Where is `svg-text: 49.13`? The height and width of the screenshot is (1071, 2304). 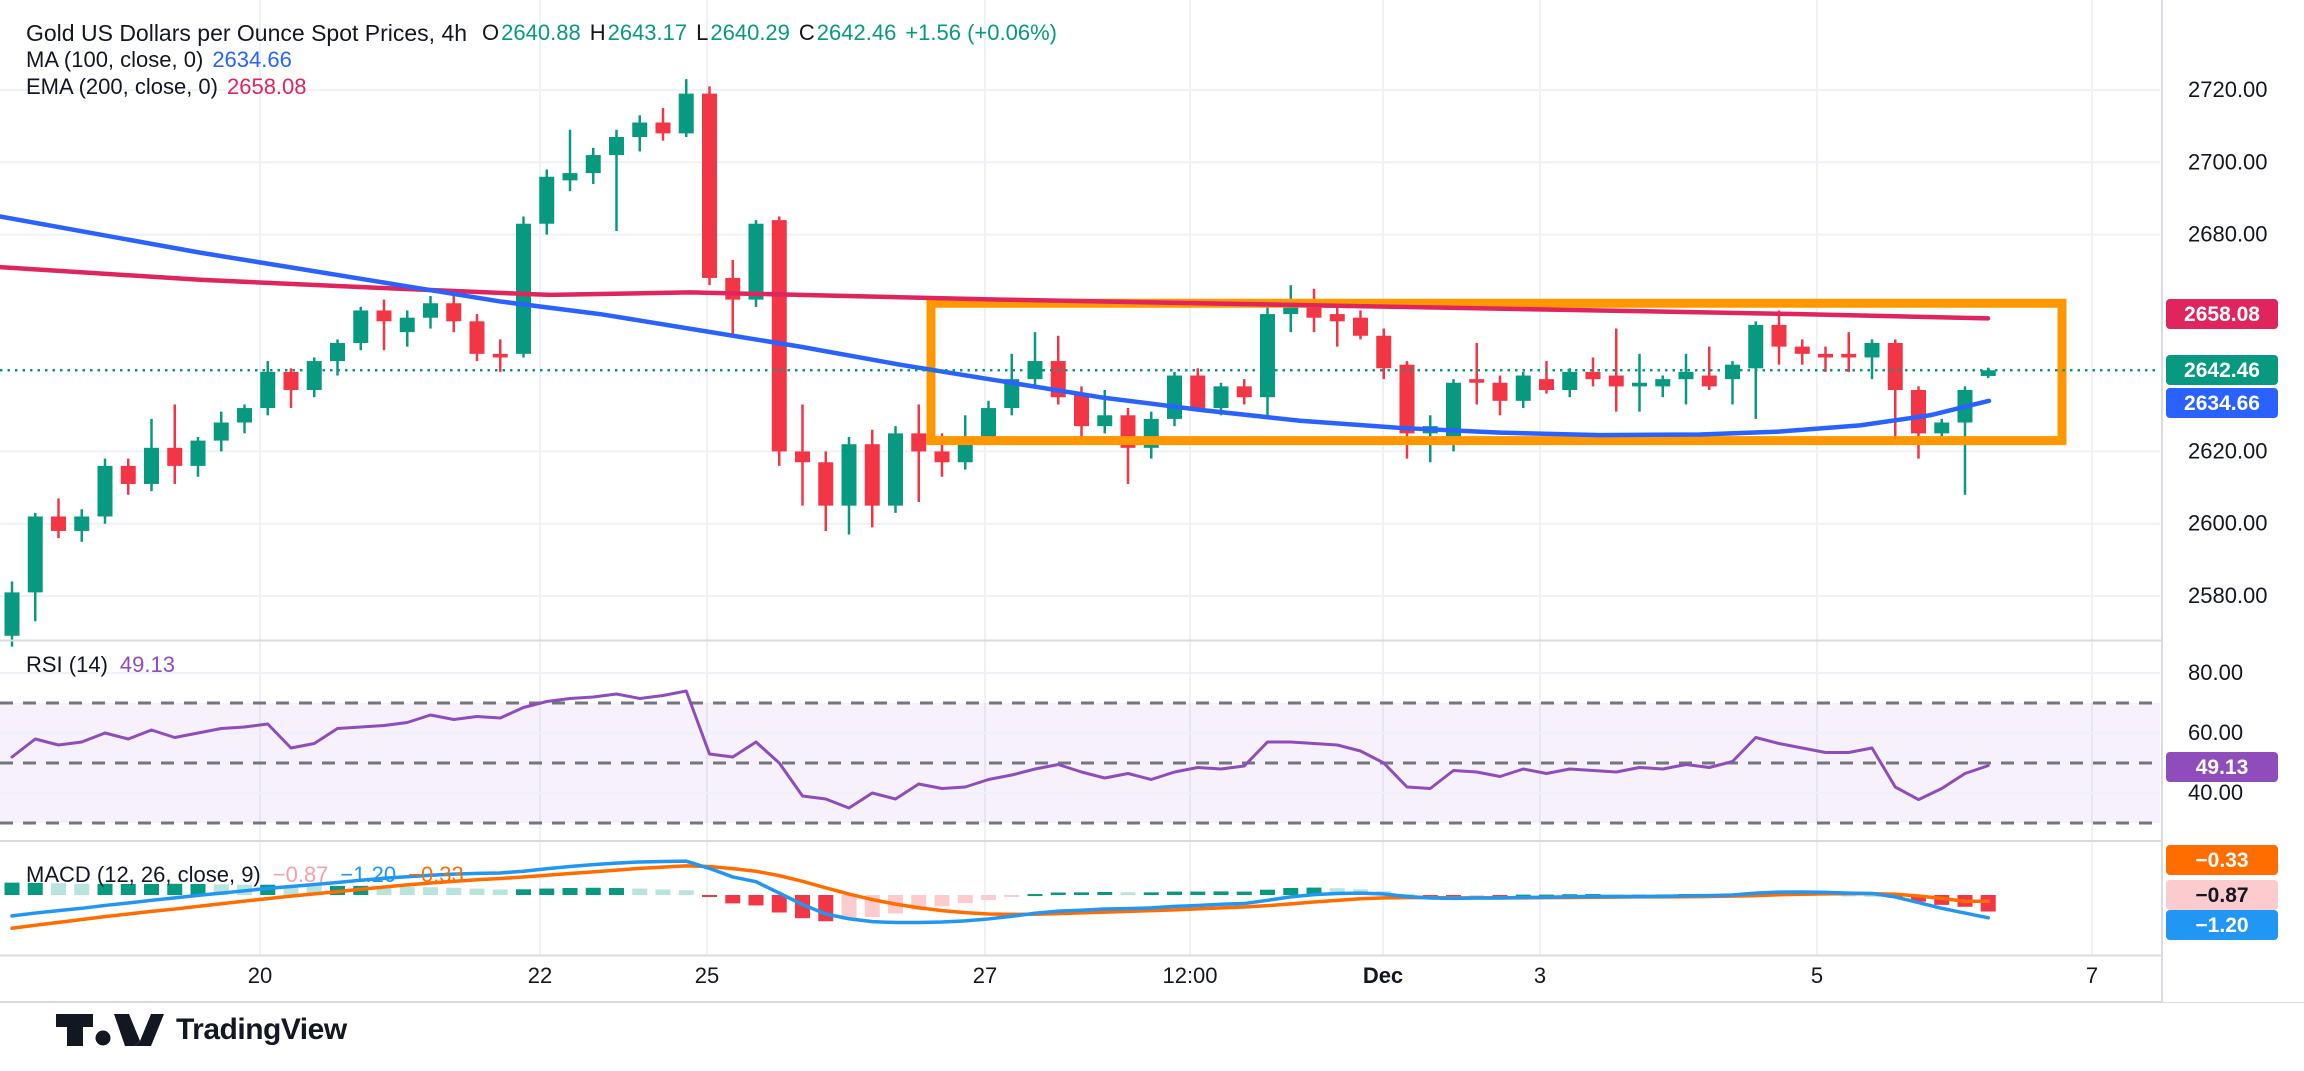
svg-text: 49.13 is located at coordinates (2222, 767).